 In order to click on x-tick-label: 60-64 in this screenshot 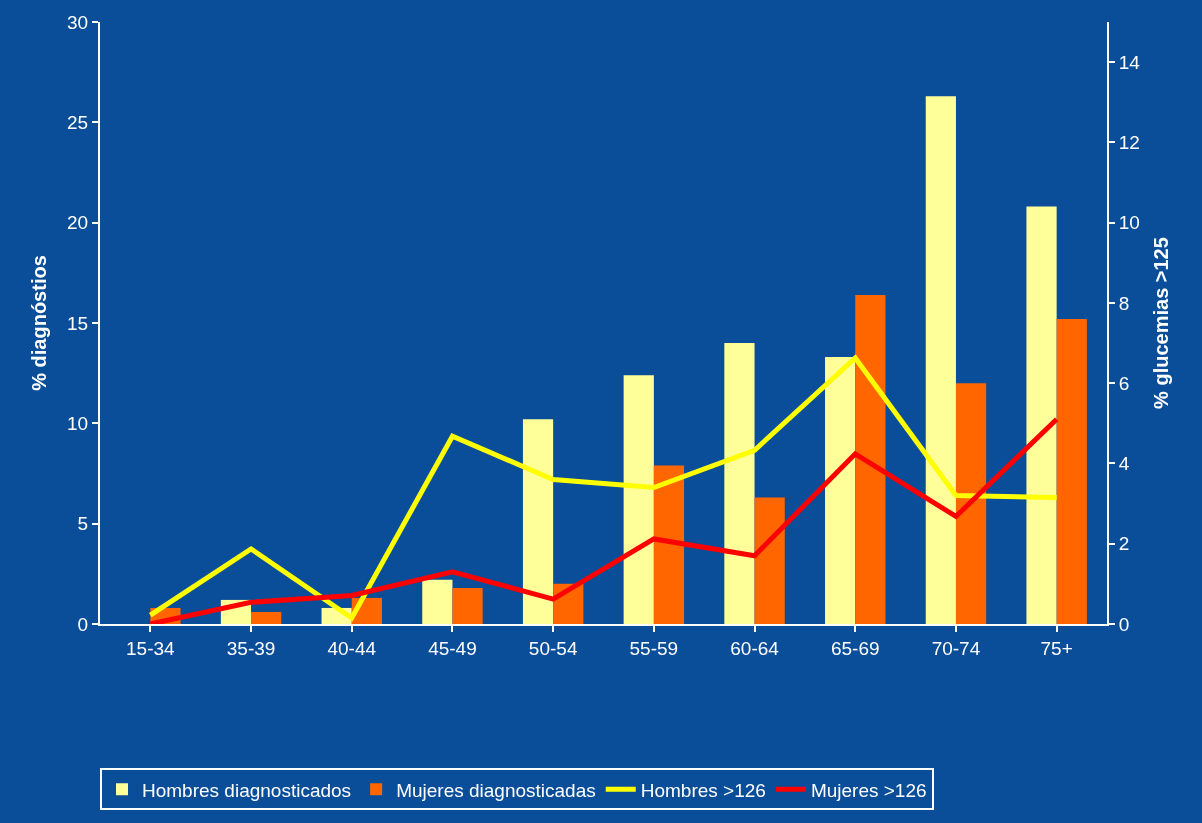, I will do `click(755, 648)`.